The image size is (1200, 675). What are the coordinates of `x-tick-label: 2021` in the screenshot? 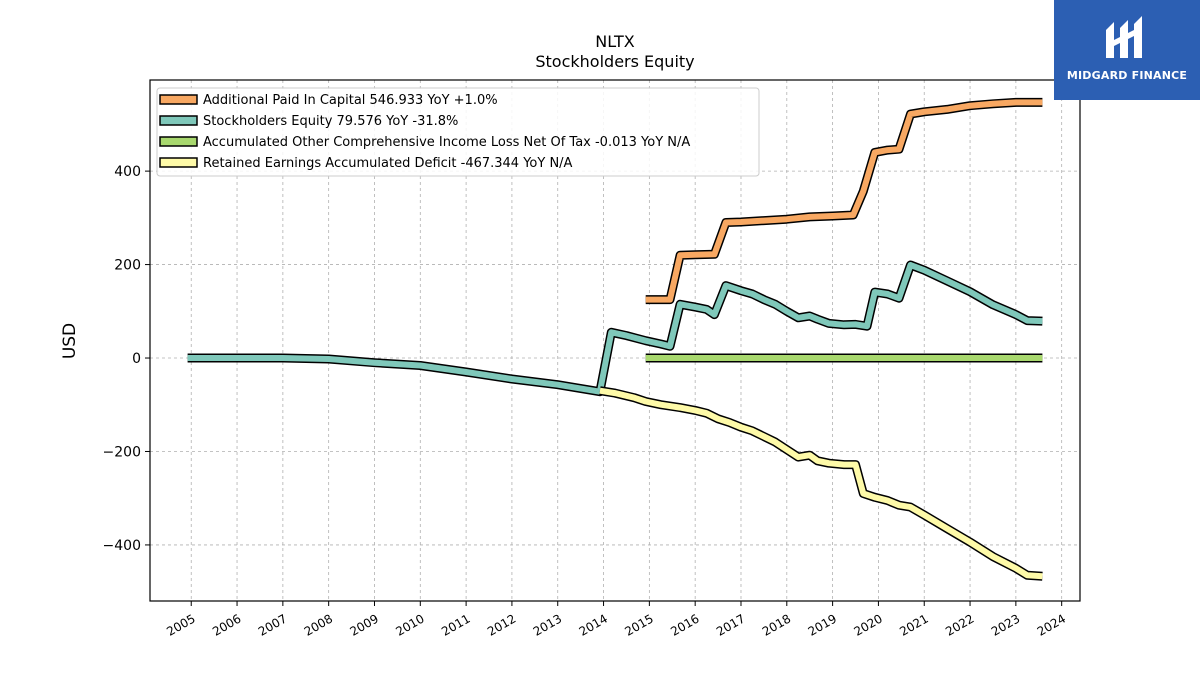 It's located at (913, 624).